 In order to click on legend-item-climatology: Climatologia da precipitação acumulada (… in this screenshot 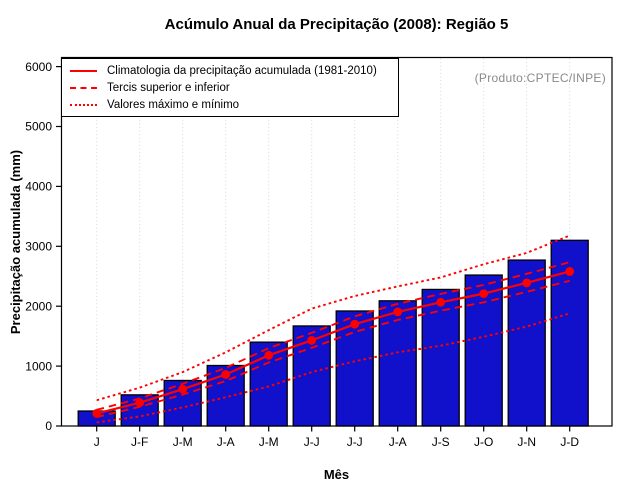, I will do `click(230, 71)`.